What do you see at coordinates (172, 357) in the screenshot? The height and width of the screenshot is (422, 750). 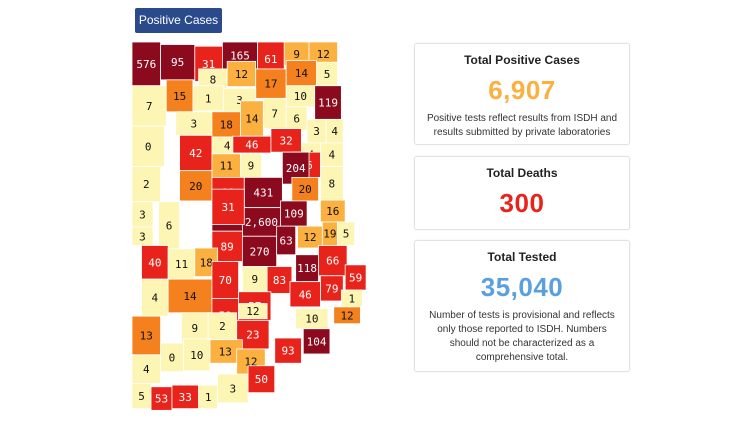 I see `county-case-count: 0` at bounding box center [172, 357].